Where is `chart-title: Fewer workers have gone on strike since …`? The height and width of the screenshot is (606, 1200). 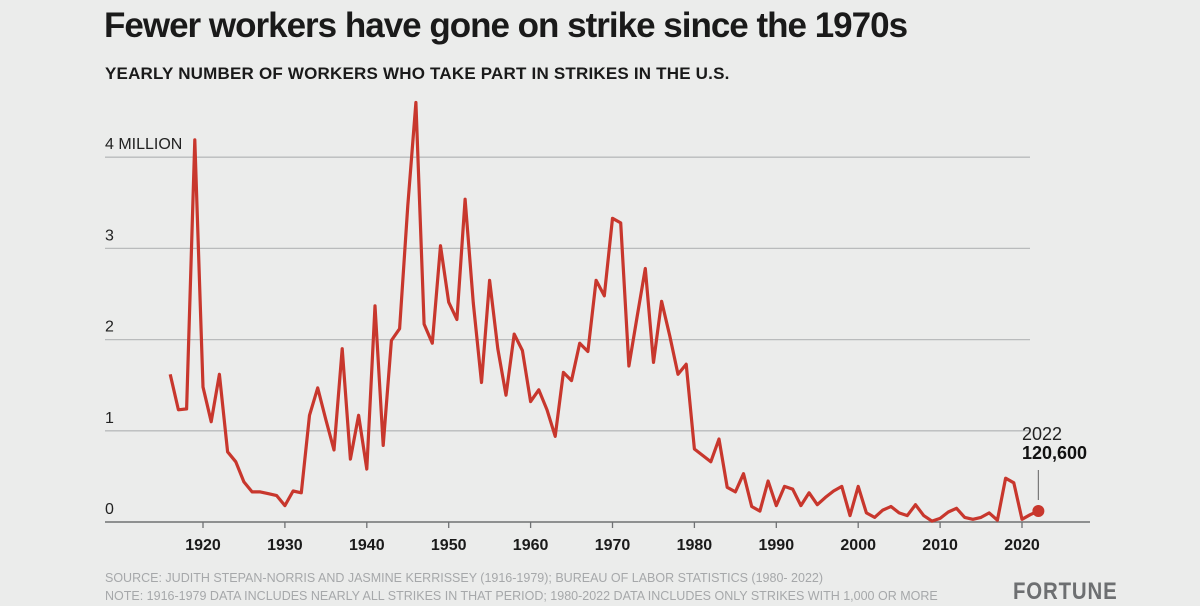 chart-title: Fewer workers have gone on strike since … is located at coordinates (506, 25).